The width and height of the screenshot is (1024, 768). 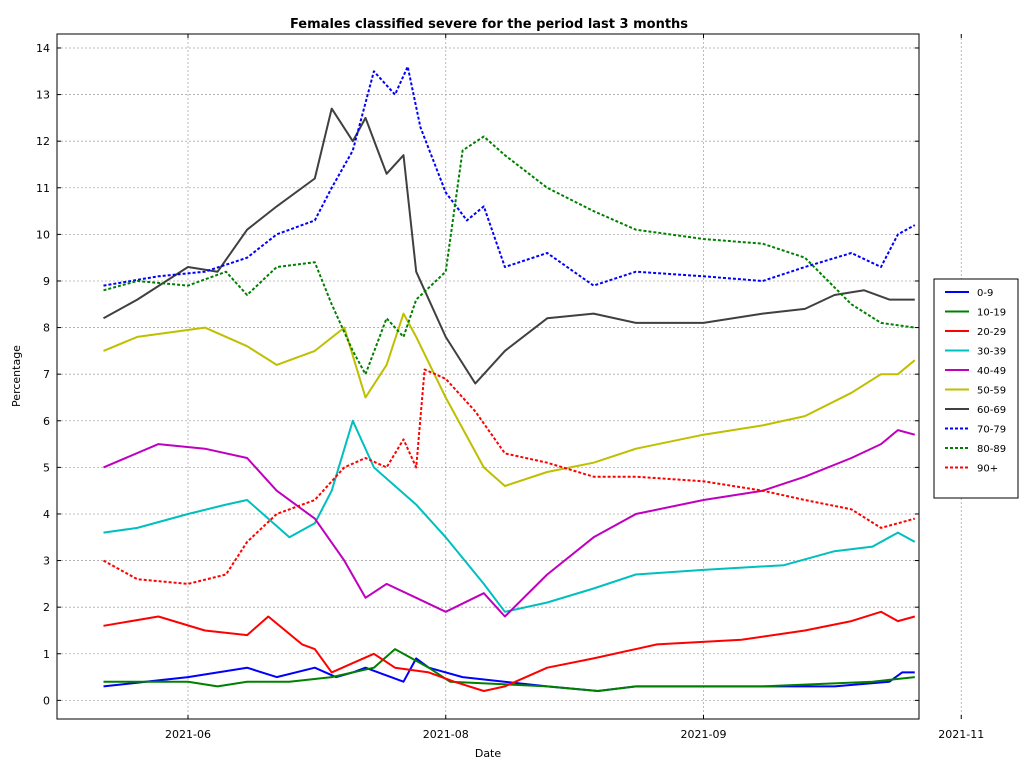 What do you see at coordinates (46, 561) in the screenshot?
I see `y-tick-label: 3` at bounding box center [46, 561].